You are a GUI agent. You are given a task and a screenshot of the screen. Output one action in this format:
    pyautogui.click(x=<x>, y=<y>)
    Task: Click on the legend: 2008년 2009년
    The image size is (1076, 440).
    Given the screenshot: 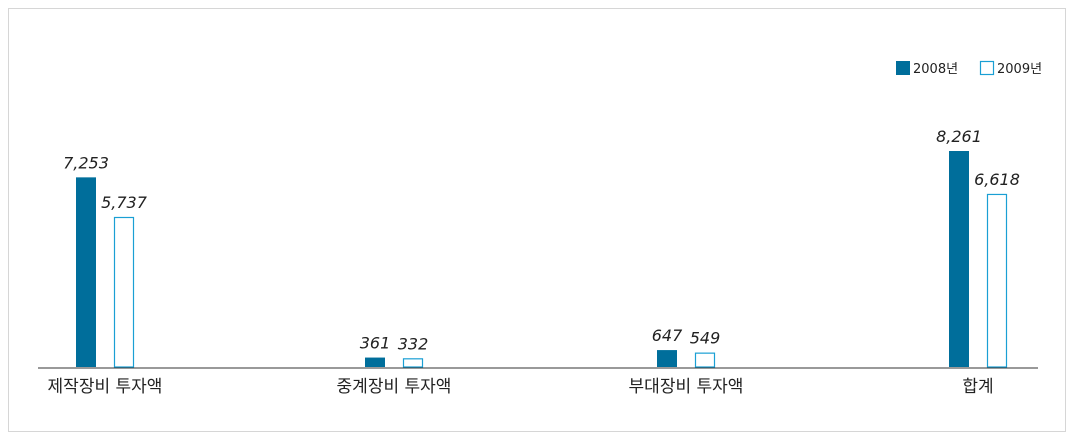 What is the action you would take?
    pyautogui.click(x=969, y=68)
    